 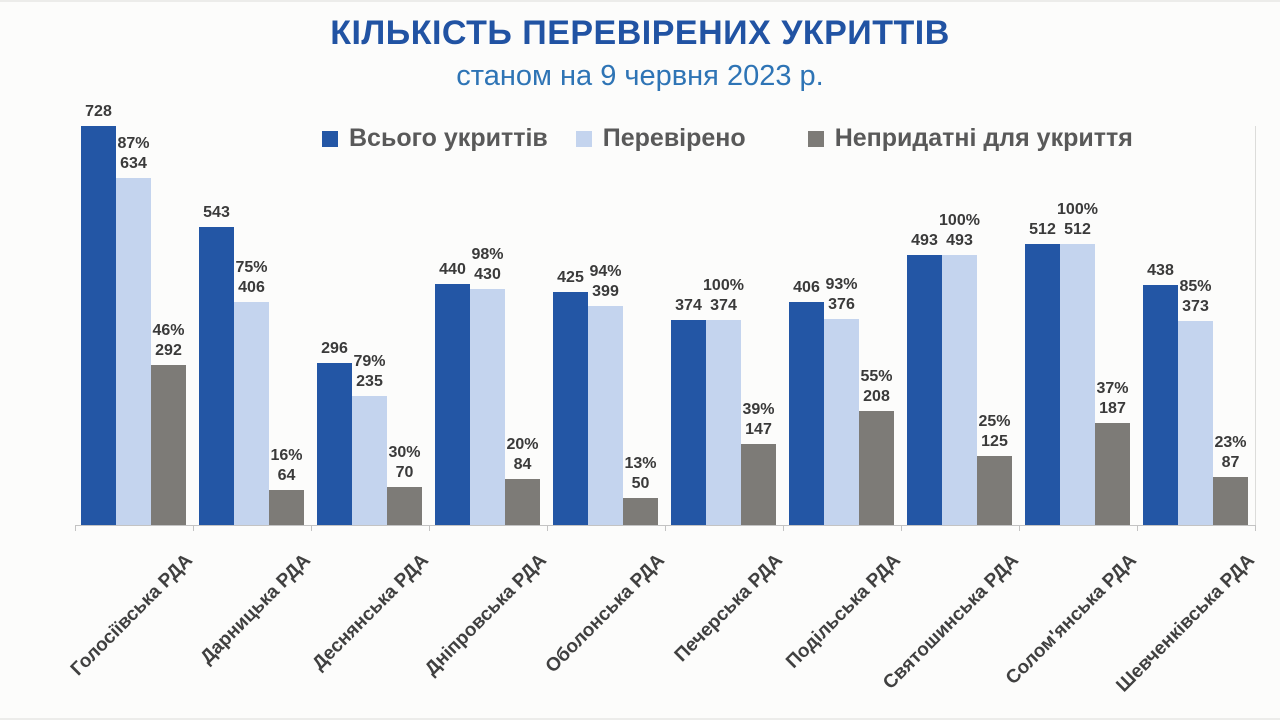 I want to click on category-group: 493 100% 493 25% 125, so click(x=960, y=325).